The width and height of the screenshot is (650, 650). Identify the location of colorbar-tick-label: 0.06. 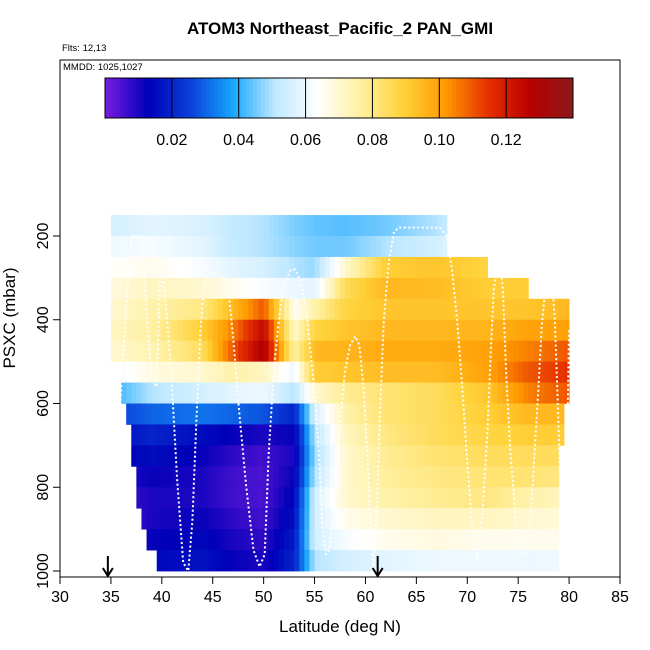
(305, 140).